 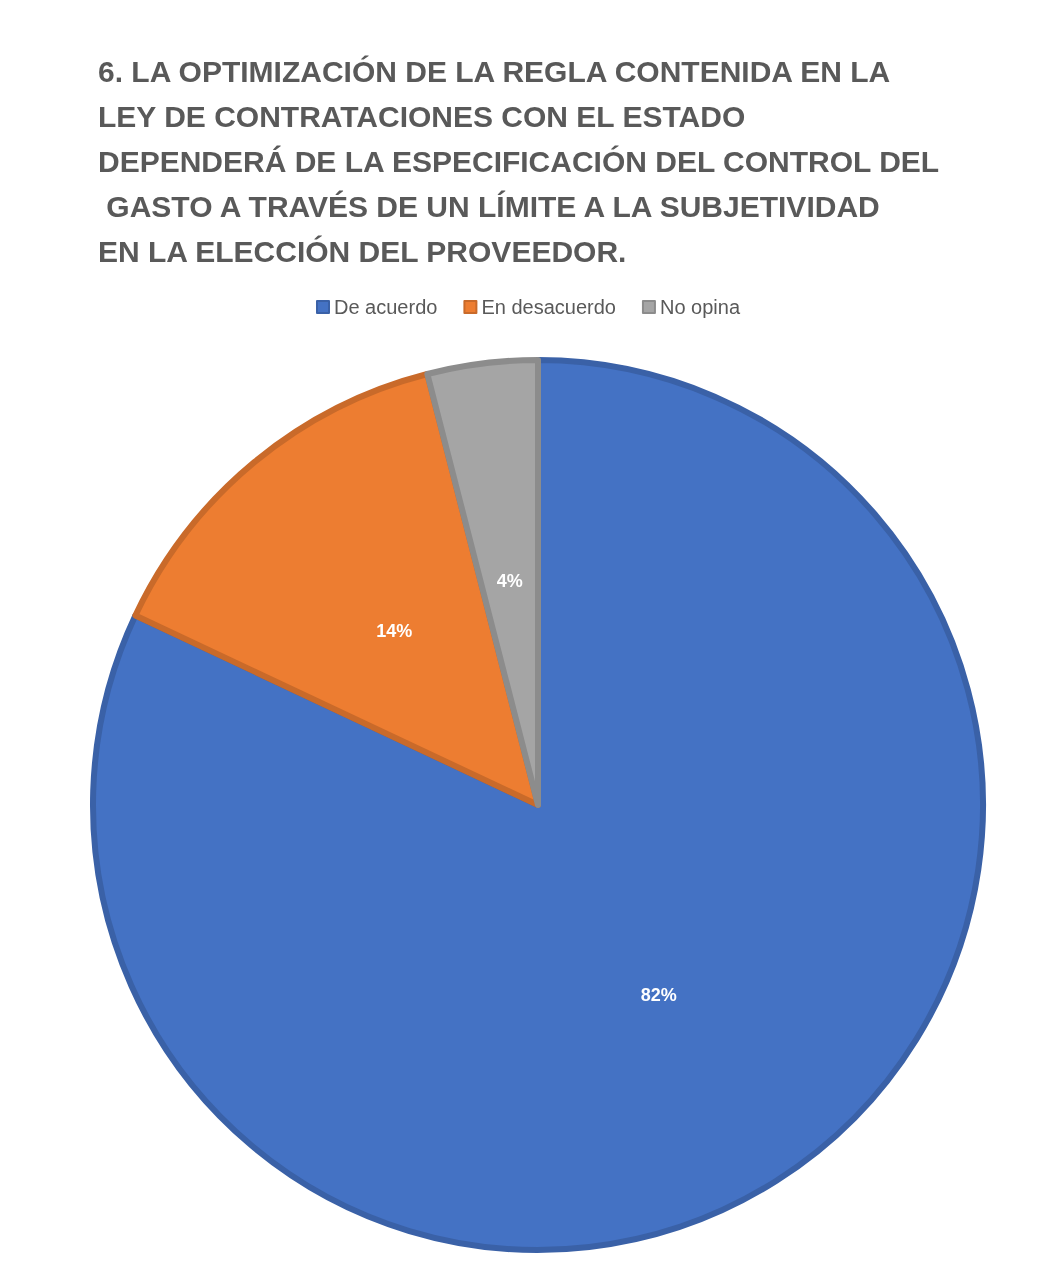 What do you see at coordinates (386, 307) in the screenshot?
I see `legend-label: De acuerdo` at bounding box center [386, 307].